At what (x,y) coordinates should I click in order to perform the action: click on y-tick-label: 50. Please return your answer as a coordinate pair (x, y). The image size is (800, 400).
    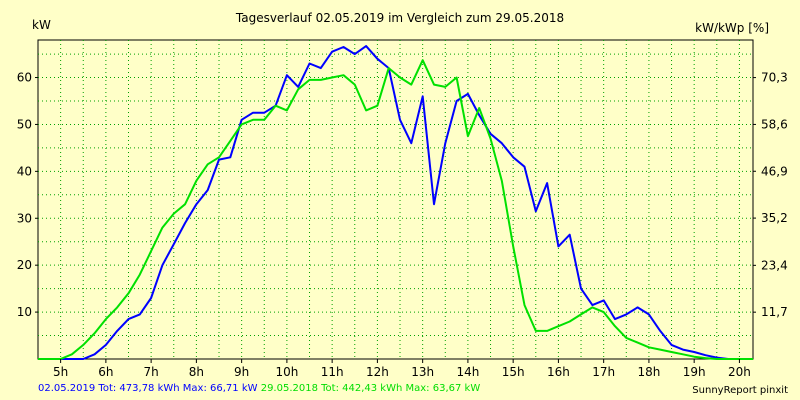
    Looking at the image, I should click on (24, 124).